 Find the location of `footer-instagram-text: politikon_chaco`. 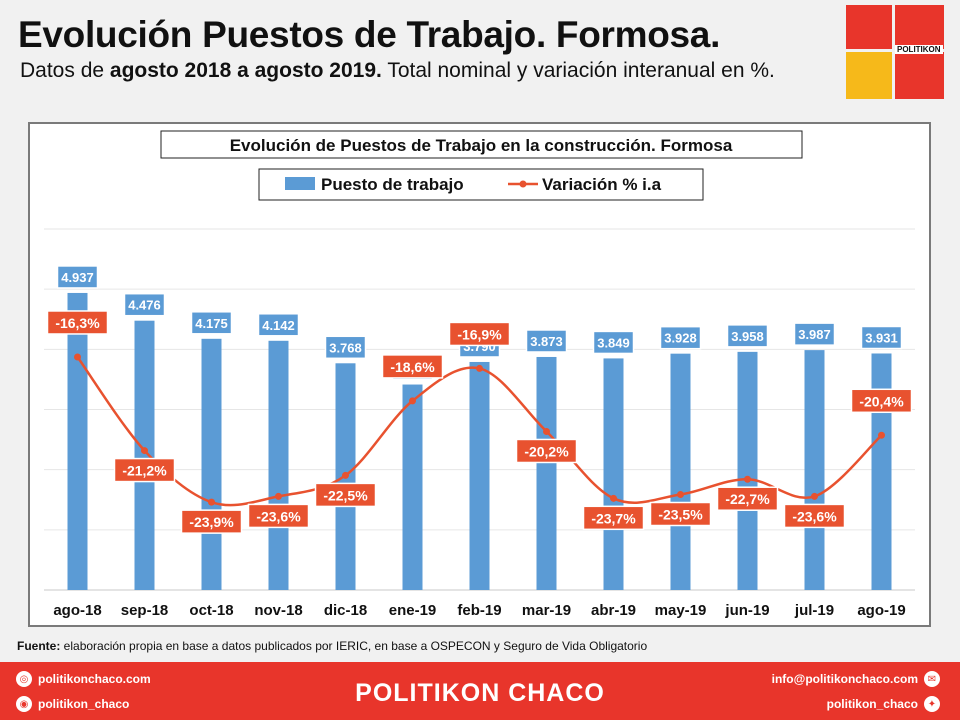

footer-instagram-text: politikon_chaco is located at coordinates (84, 704).